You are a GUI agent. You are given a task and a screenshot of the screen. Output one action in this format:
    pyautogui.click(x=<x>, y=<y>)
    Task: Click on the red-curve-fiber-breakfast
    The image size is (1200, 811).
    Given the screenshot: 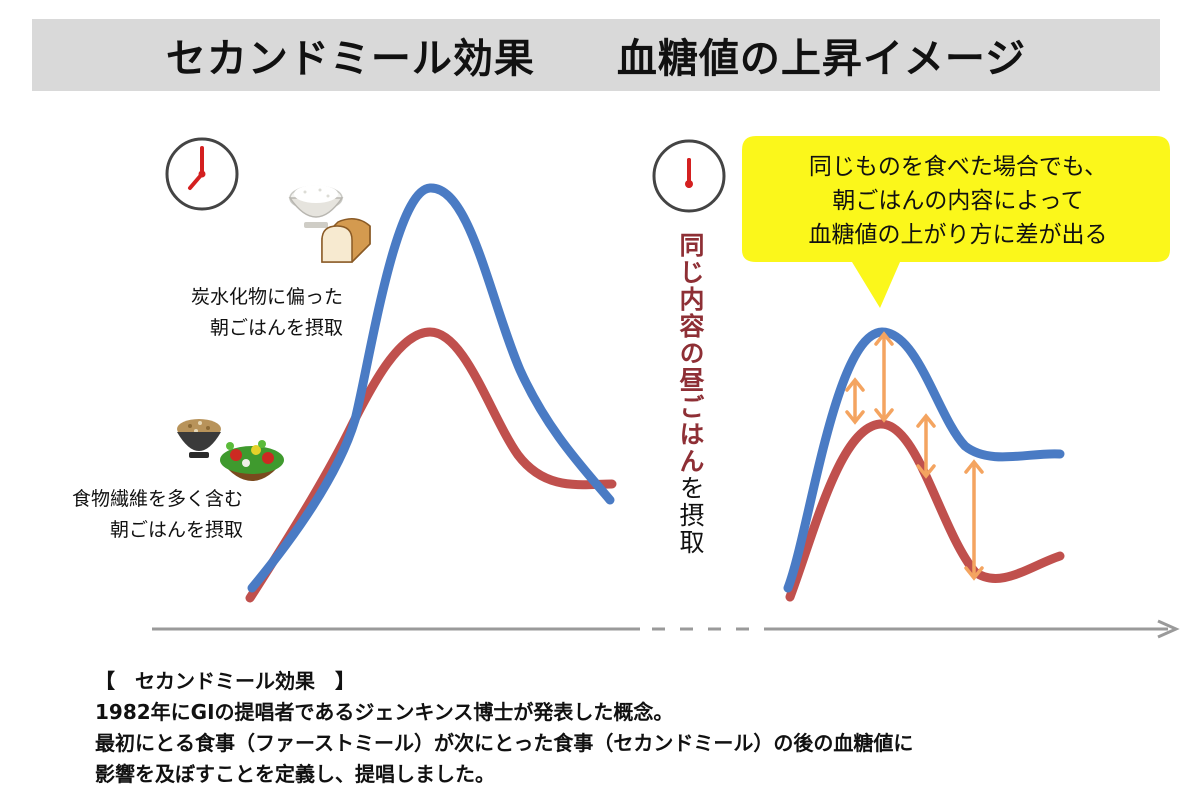 What is the action you would take?
    pyautogui.click(x=431, y=465)
    